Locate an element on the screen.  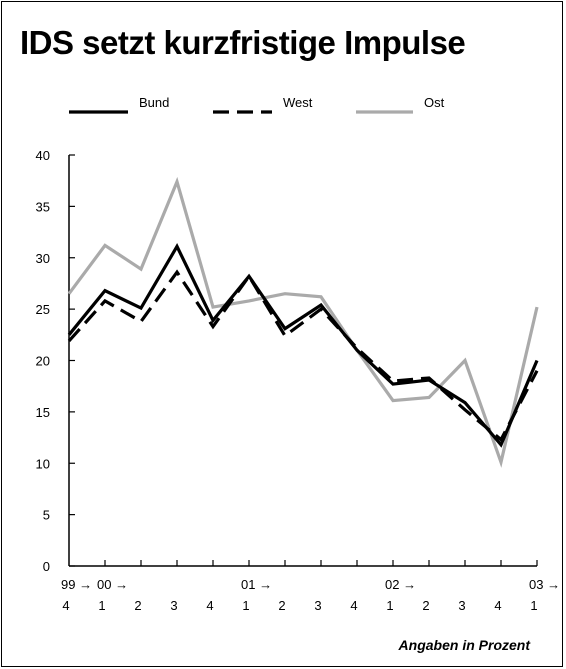
x-year-label: 99 → is located at coordinates (76, 584).